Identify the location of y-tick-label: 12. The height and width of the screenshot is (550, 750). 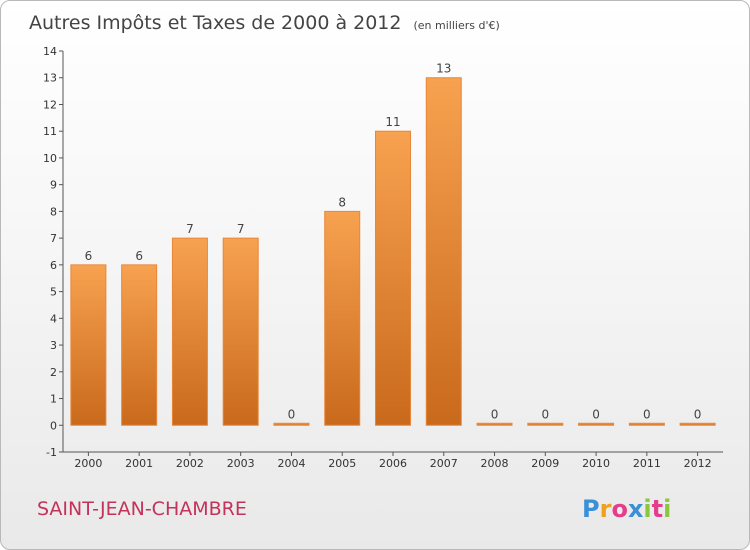
(50, 104).